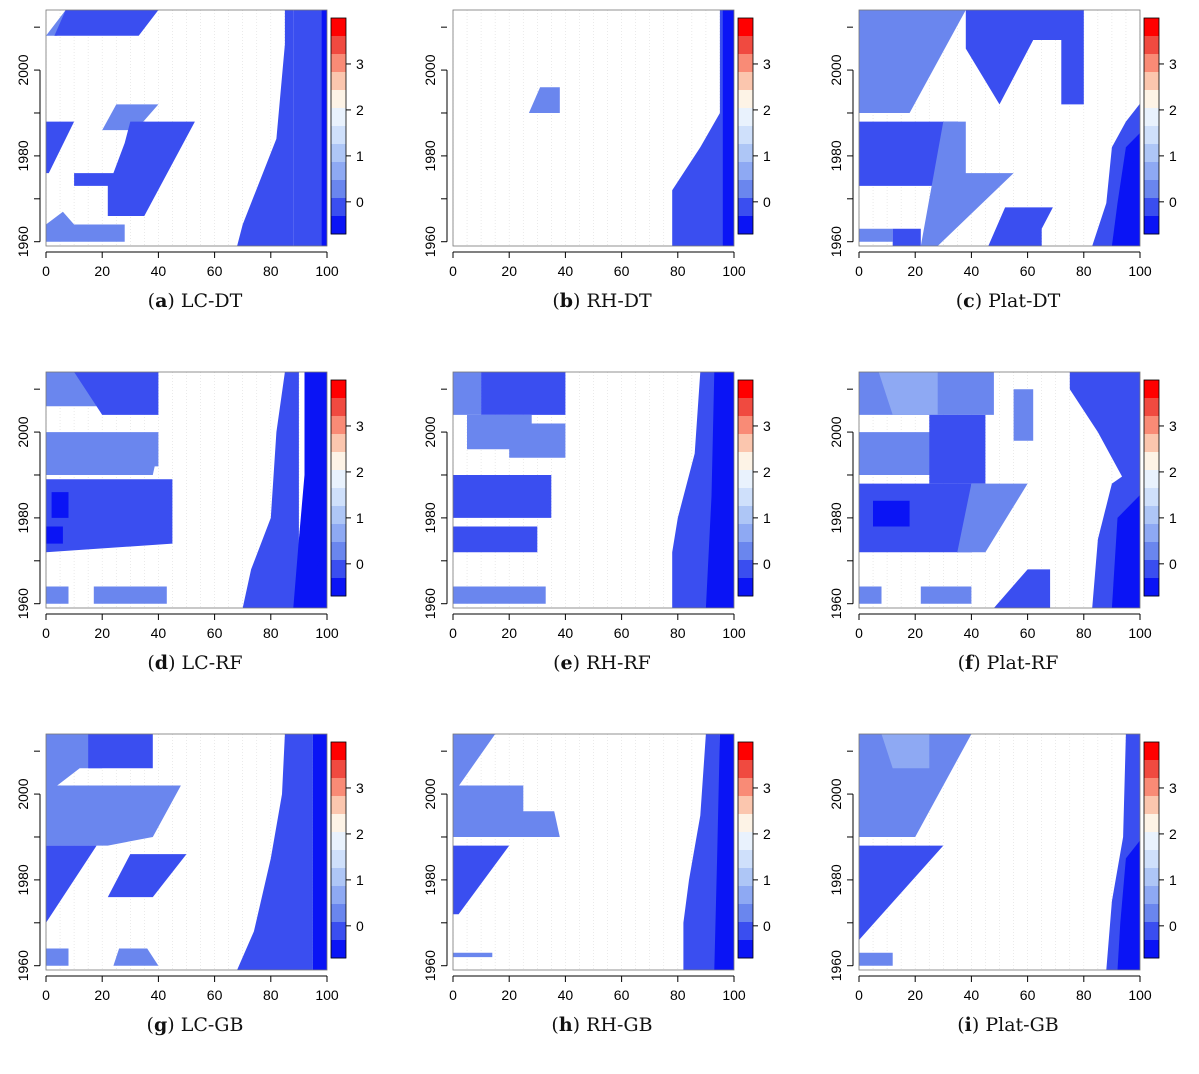 Image resolution: width=1199 pixels, height=1074 pixels. I want to click on colorbar-tick-label: 0, so click(1173, 564).